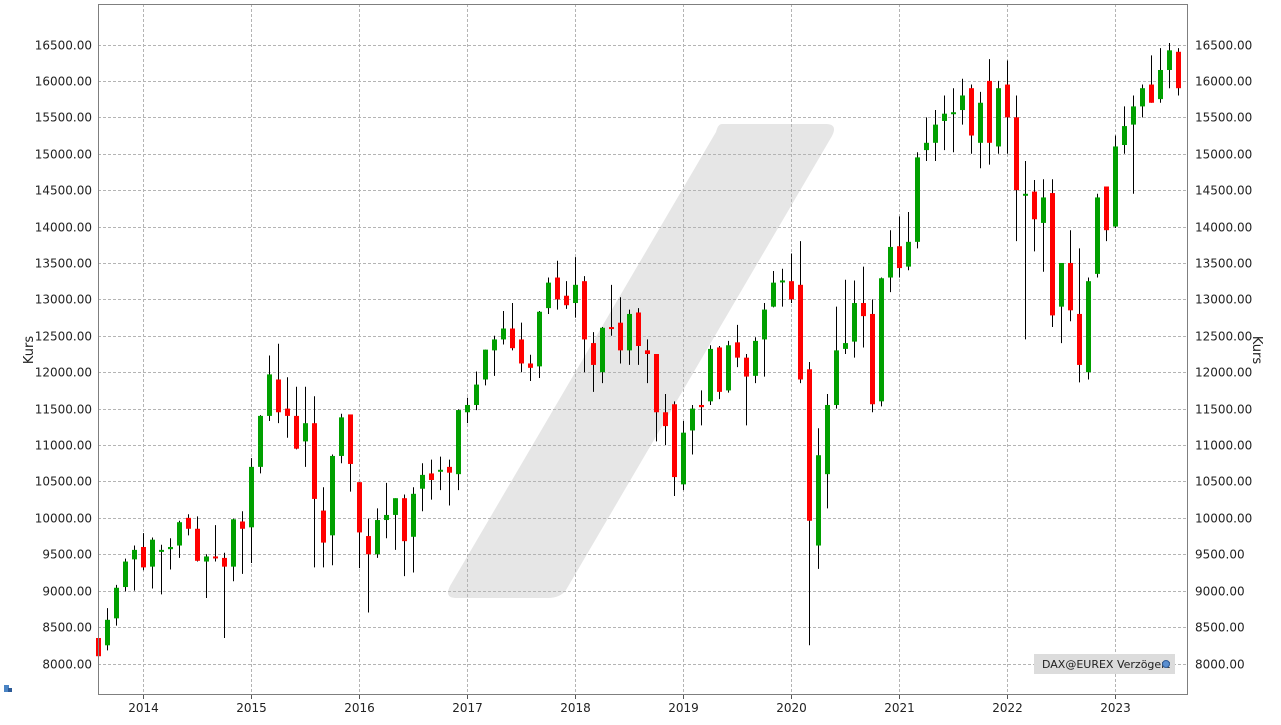  What do you see at coordinates (359, 708) in the screenshot?
I see `x-tick-label: 2016` at bounding box center [359, 708].